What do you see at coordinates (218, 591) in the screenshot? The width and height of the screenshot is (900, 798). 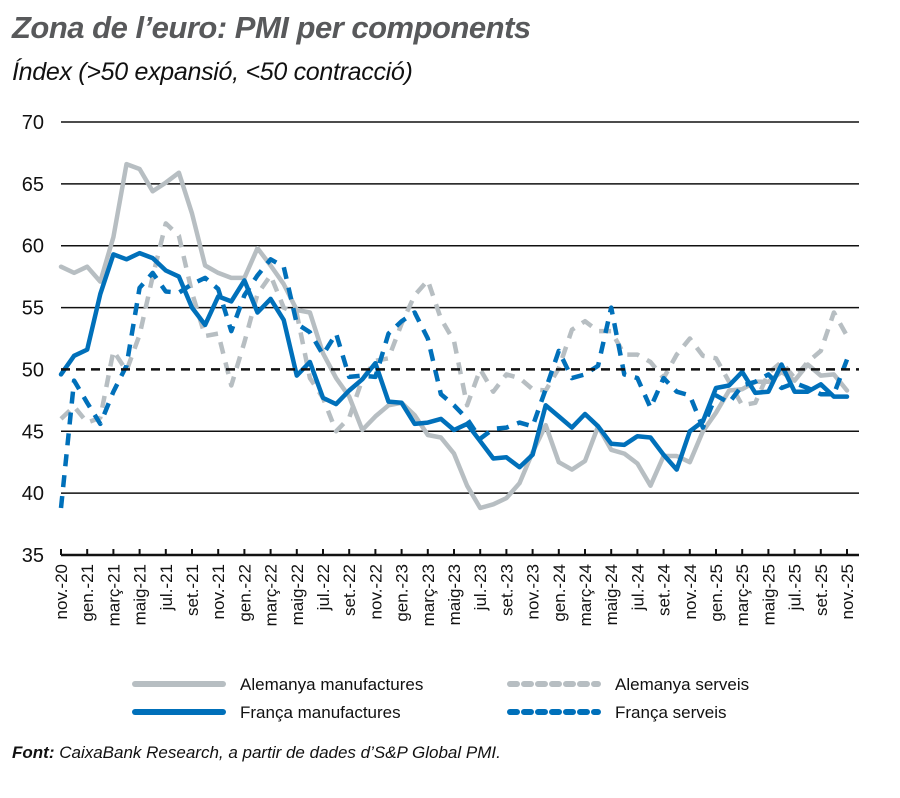 I see `x-tick-label: nov.-21` at bounding box center [218, 591].